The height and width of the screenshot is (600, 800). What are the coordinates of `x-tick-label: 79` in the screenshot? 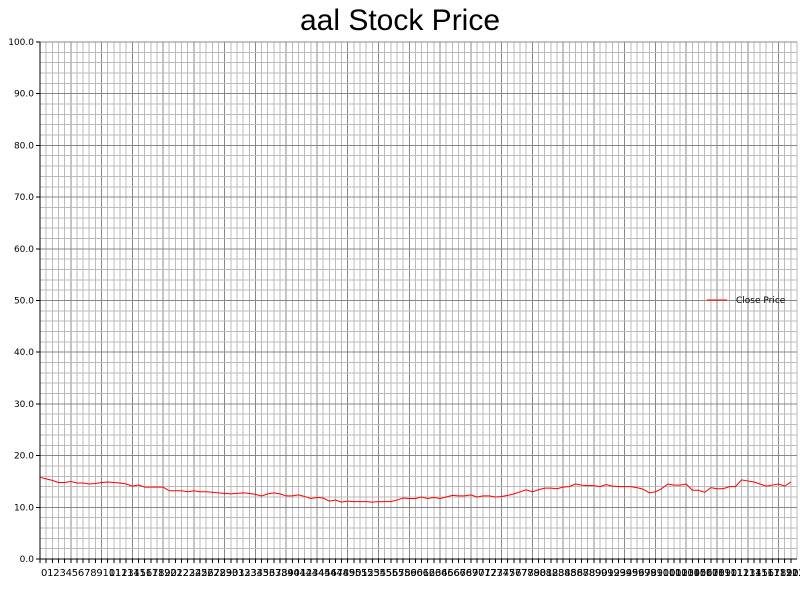 It's located at (533, 573).